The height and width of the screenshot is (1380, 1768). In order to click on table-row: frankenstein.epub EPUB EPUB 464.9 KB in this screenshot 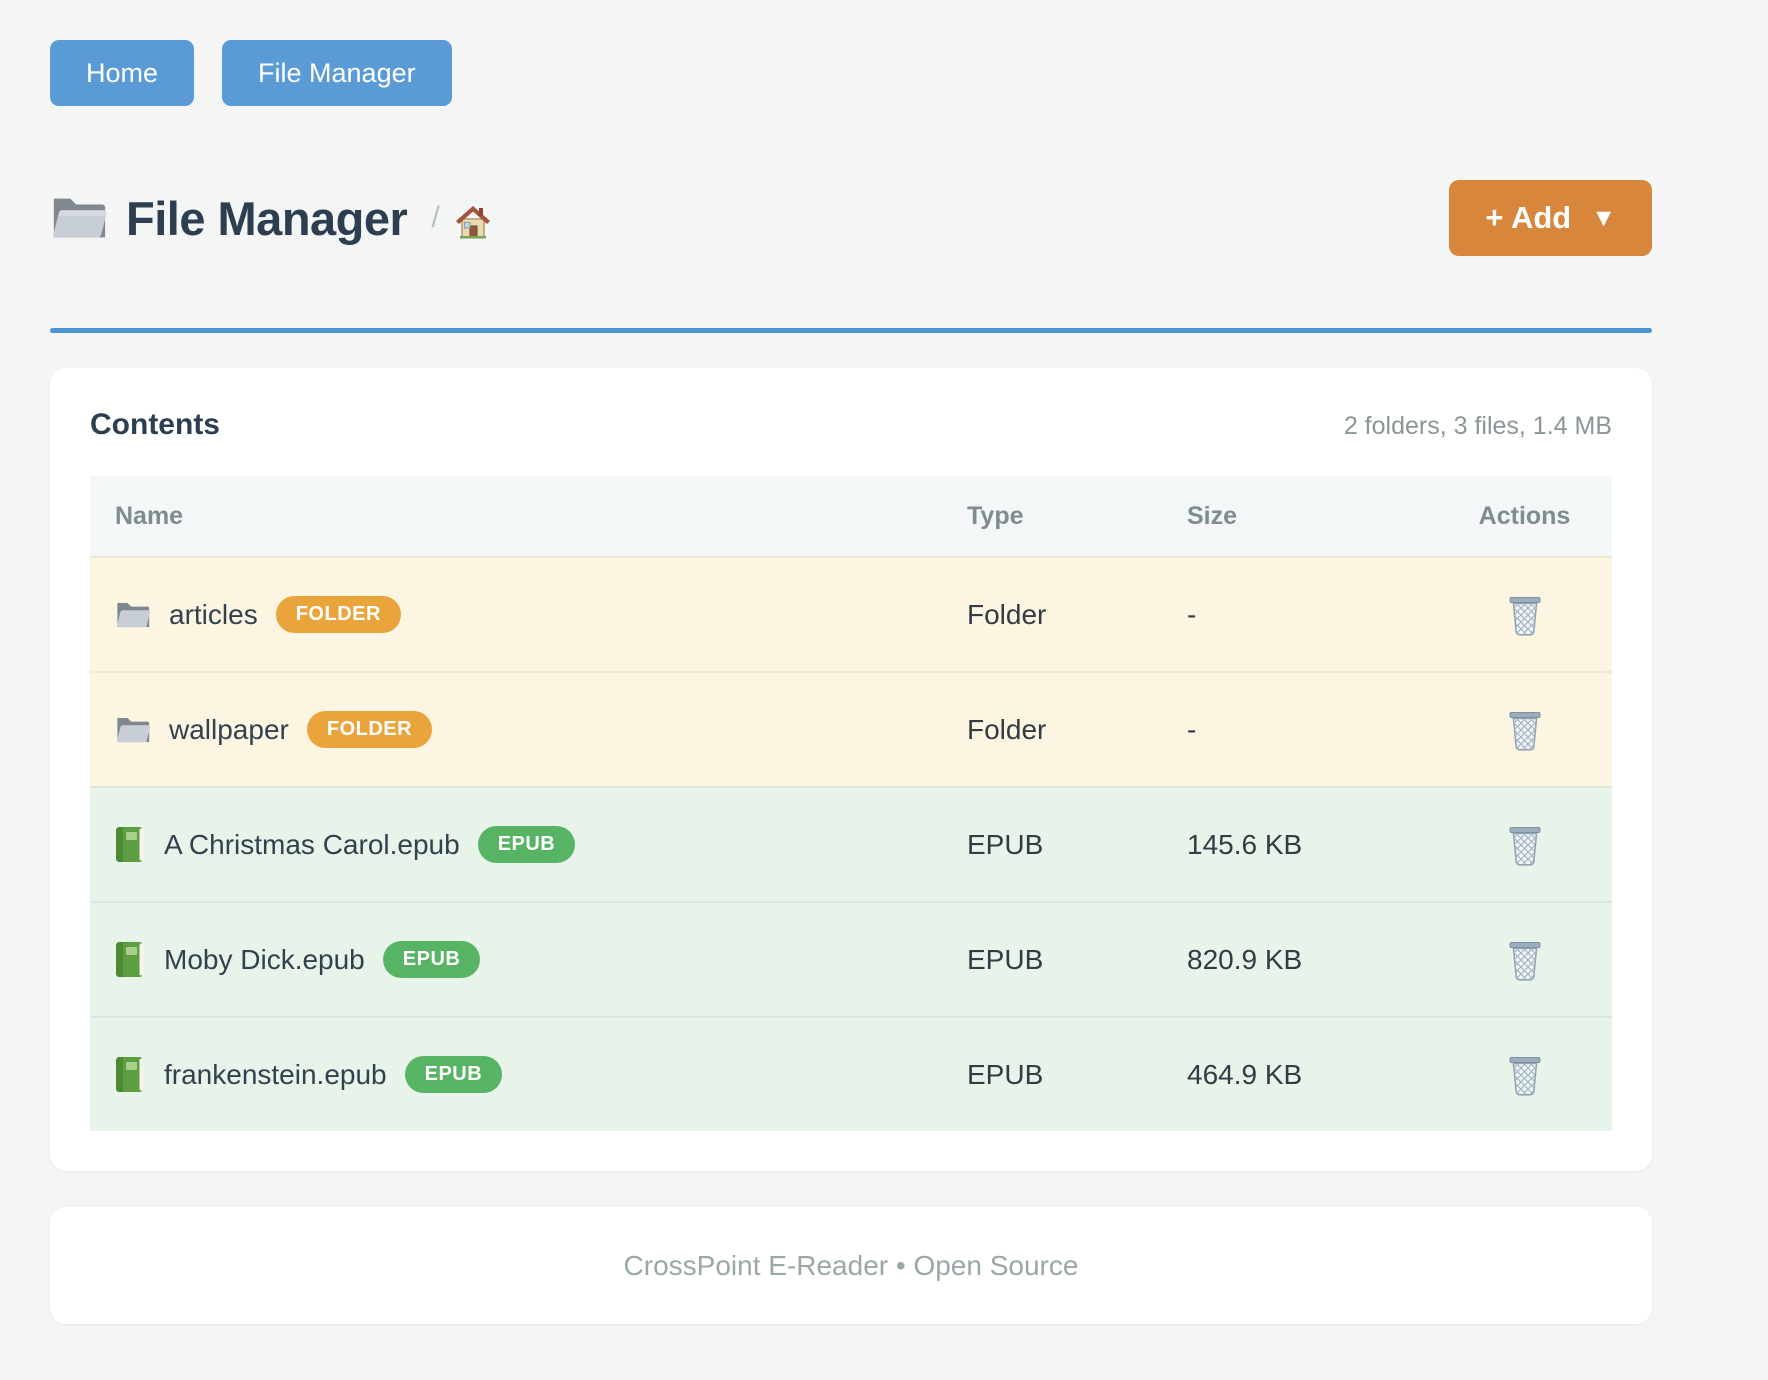, I will do `click(851, 1073)`.